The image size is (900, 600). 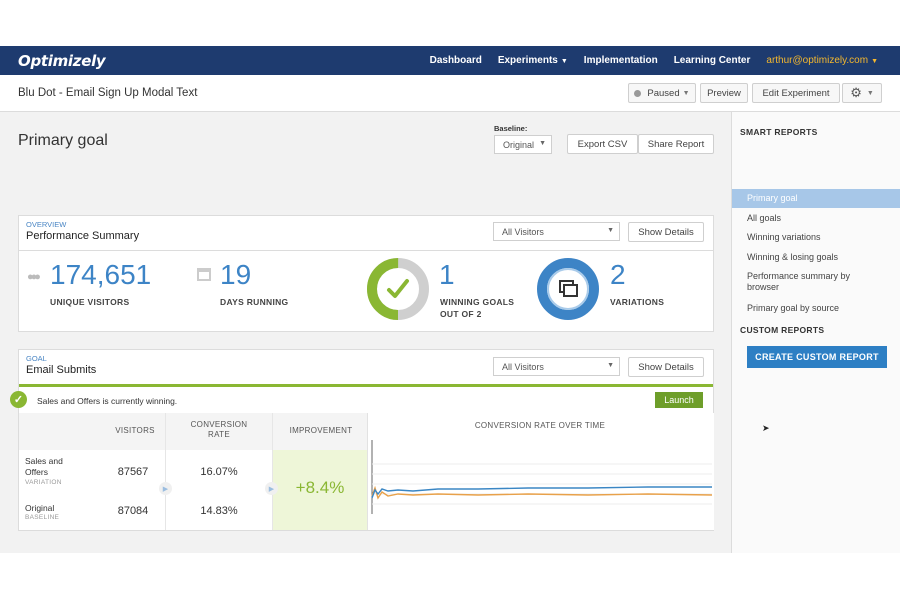 I want to click on row-visitors-variation: 87567, so click(x=133, y=472).